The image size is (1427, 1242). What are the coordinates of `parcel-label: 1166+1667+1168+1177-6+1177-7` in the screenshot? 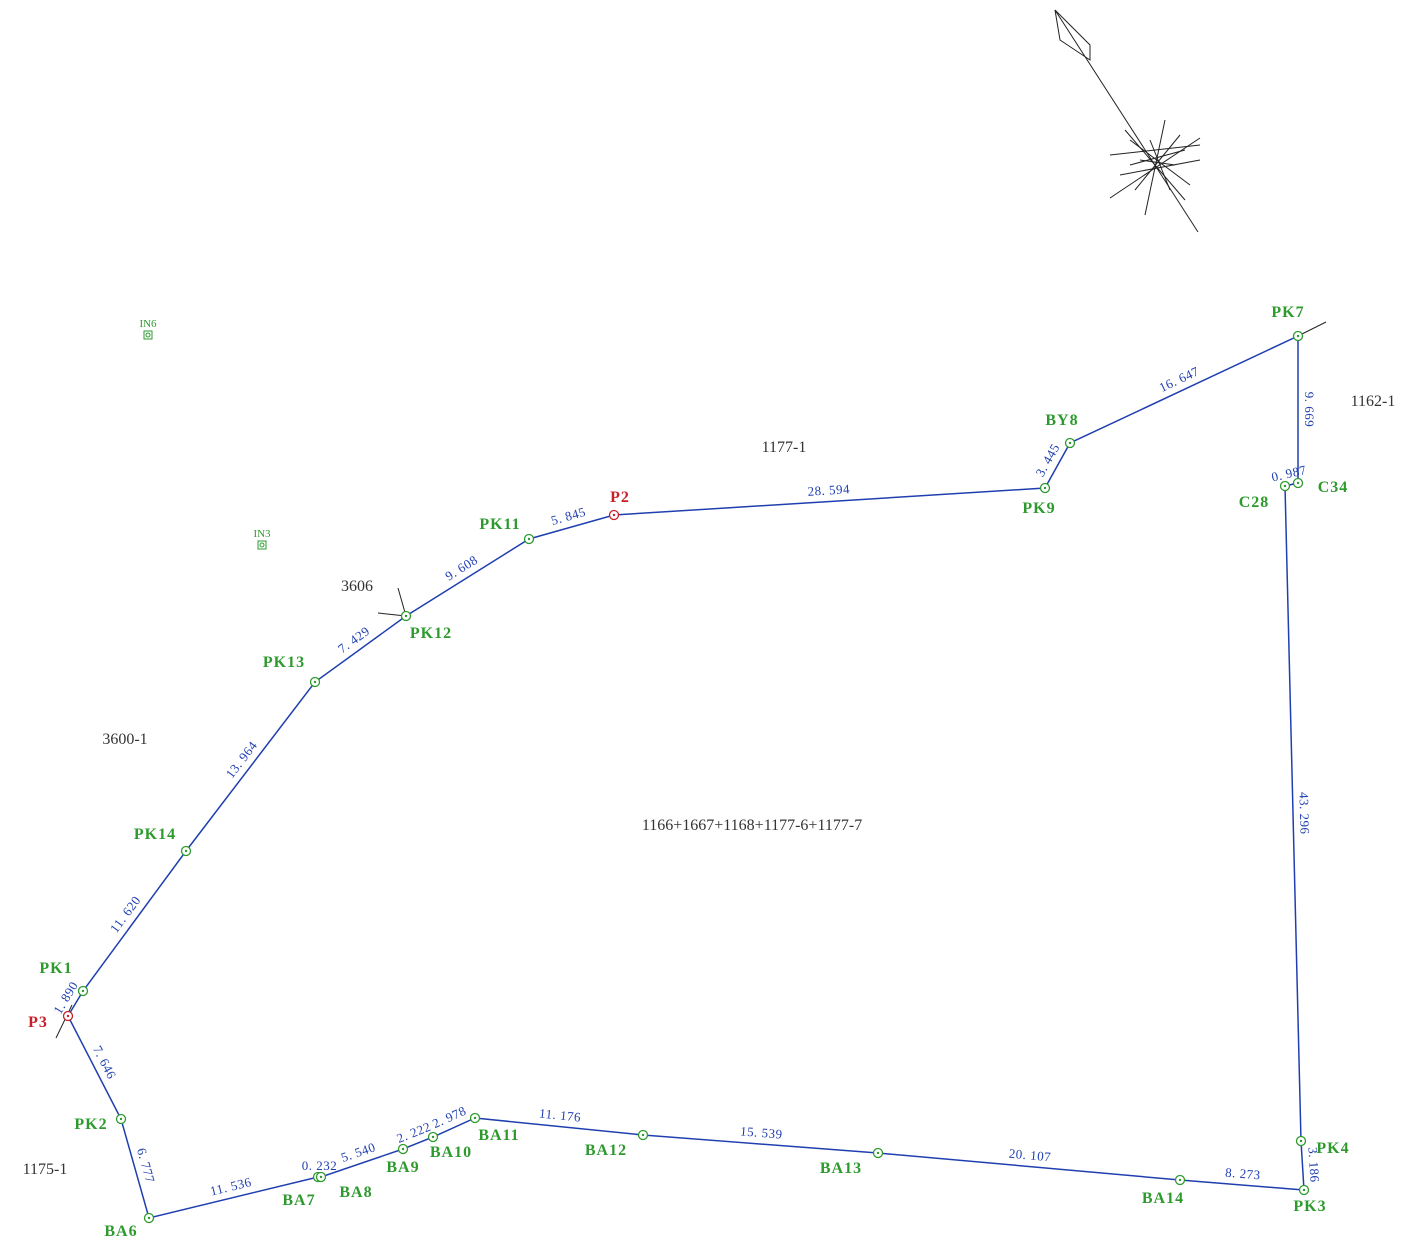 It's located at (752, 825).